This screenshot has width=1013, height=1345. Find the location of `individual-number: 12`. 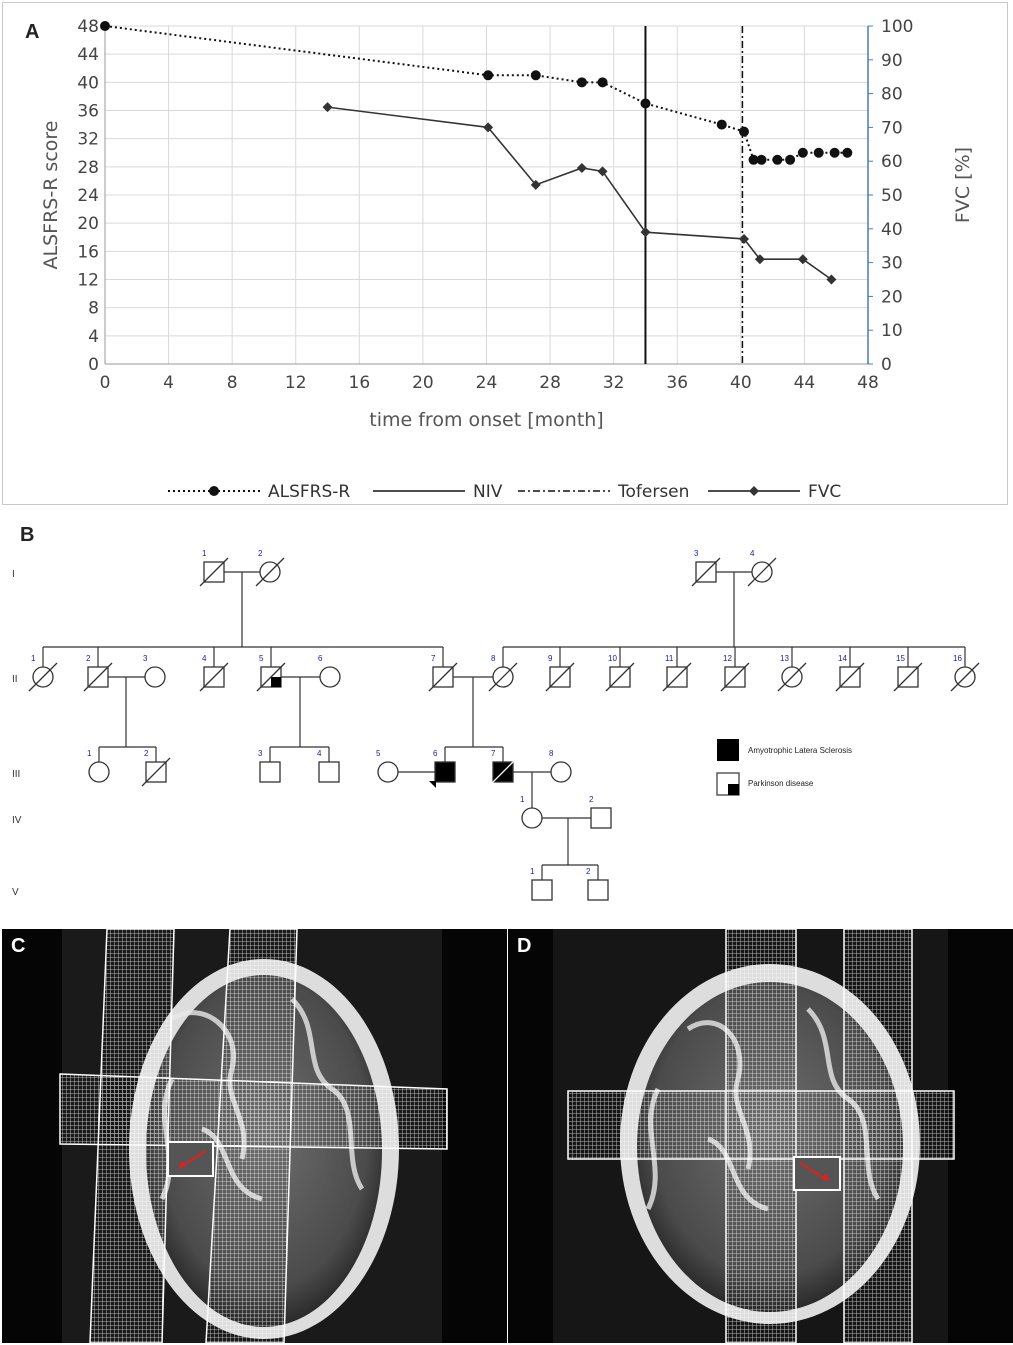

individual-number: 12 is located at coordinates (727, 658).